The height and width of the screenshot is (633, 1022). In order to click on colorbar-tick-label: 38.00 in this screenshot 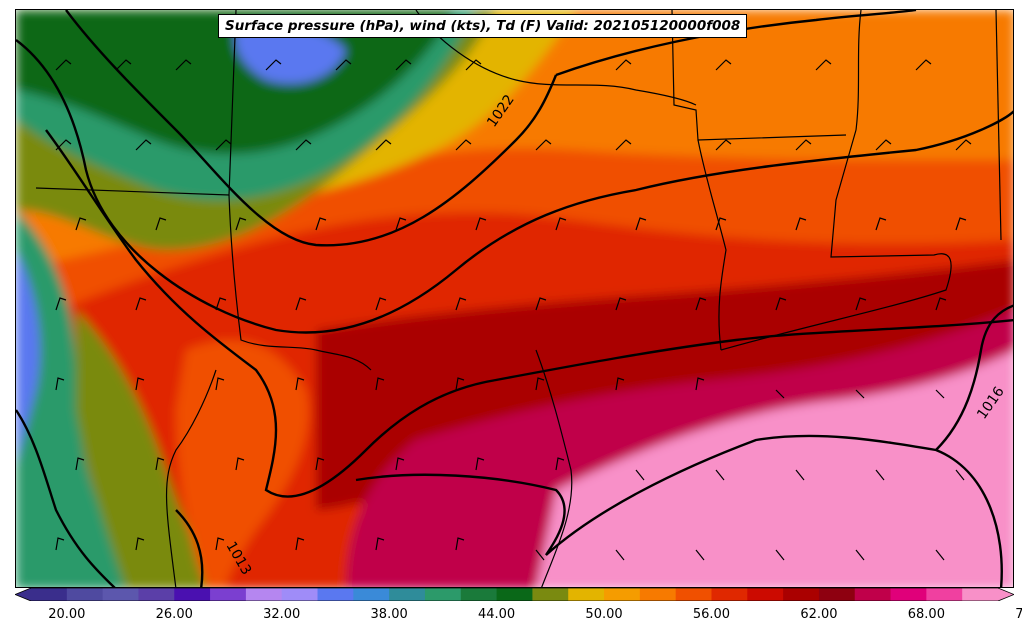, I will do `click(389, 614)`.